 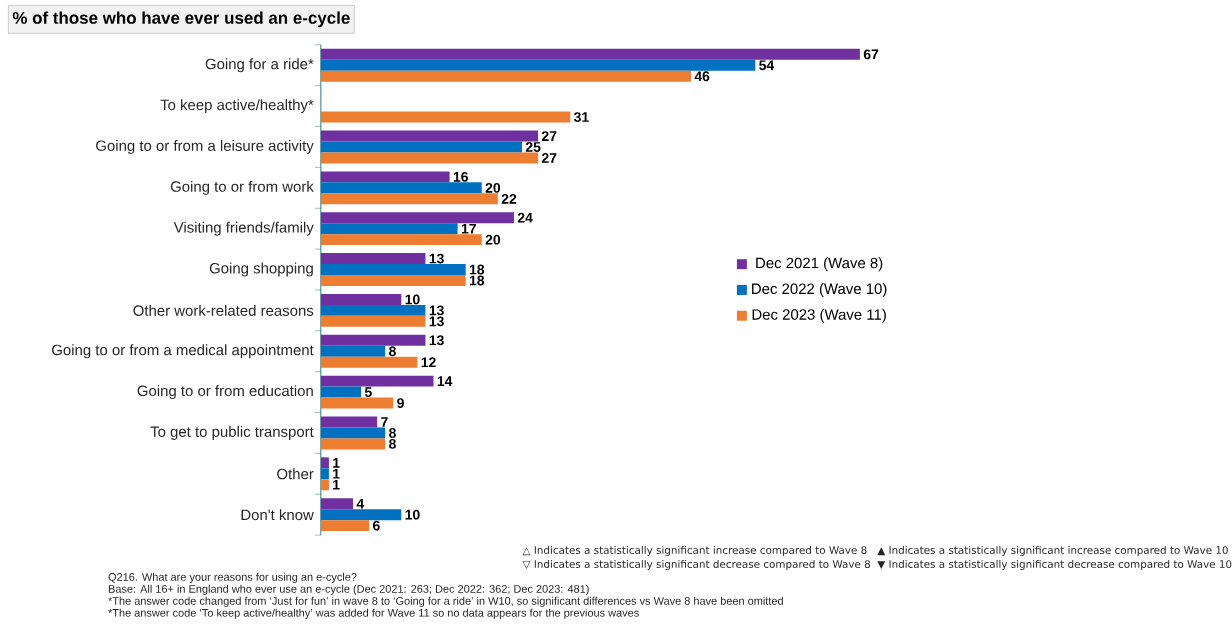 What do you see at coordinates (376, 525) in the screenshot?
I see `data-label: 6` at bounding box center [376, 525].